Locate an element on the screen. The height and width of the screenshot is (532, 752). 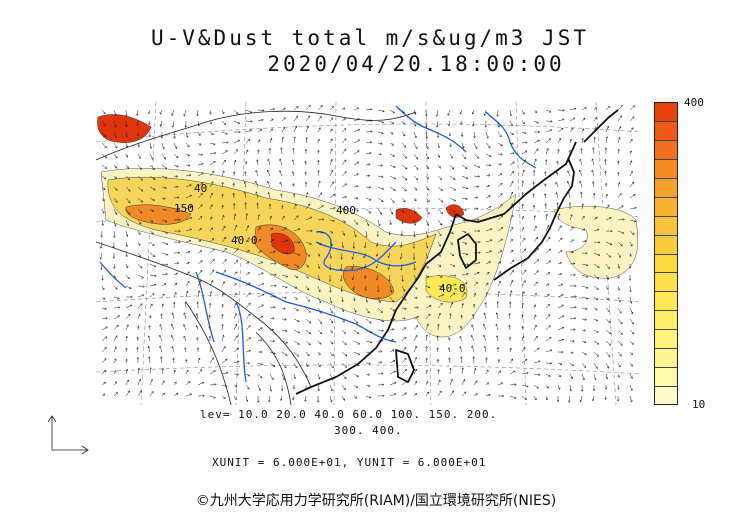
color-scale-step is located at coordinates (666, 320).